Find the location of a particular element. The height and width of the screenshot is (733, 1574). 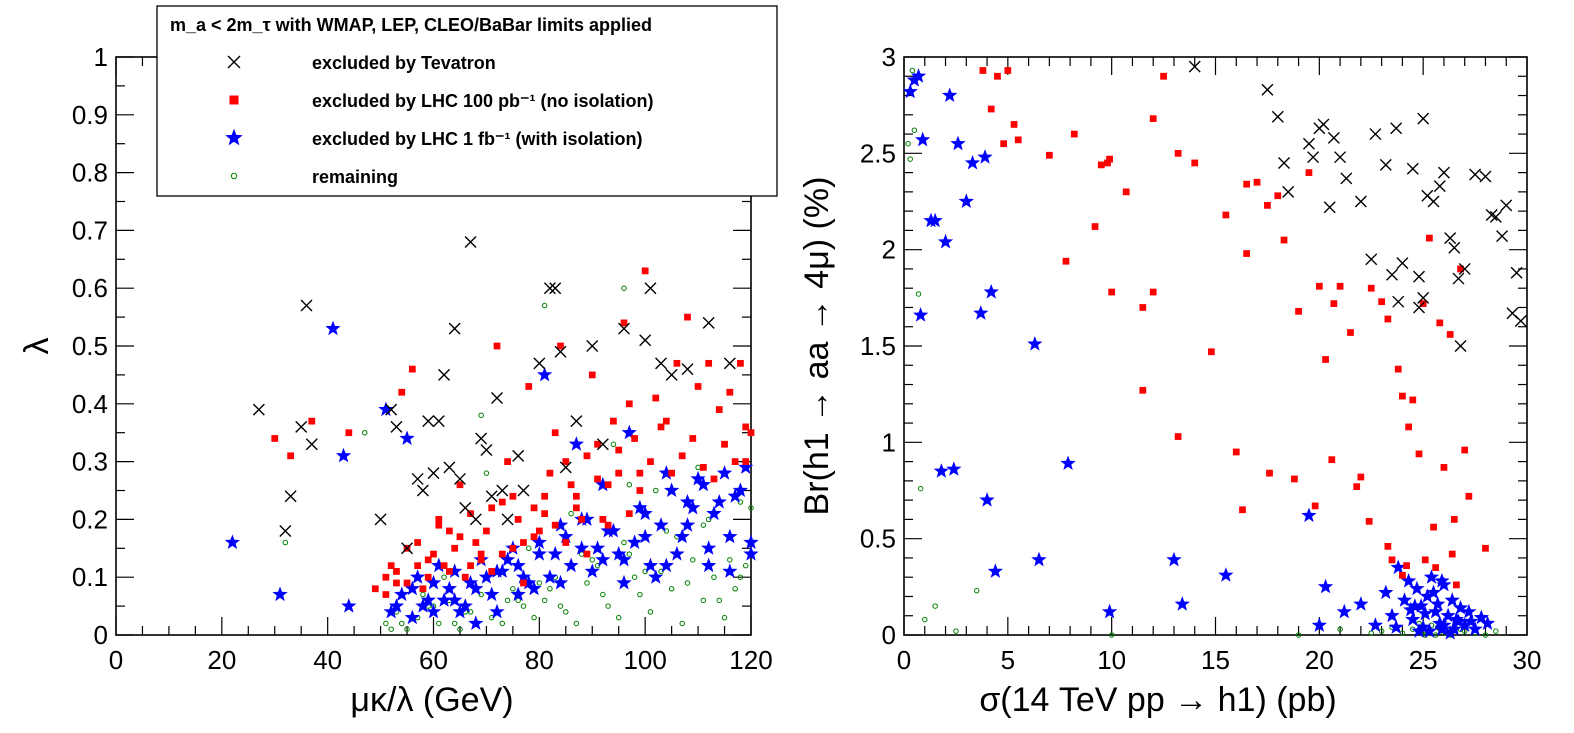

y-tick-label: 0.7 is located at coordinates (90, 230).